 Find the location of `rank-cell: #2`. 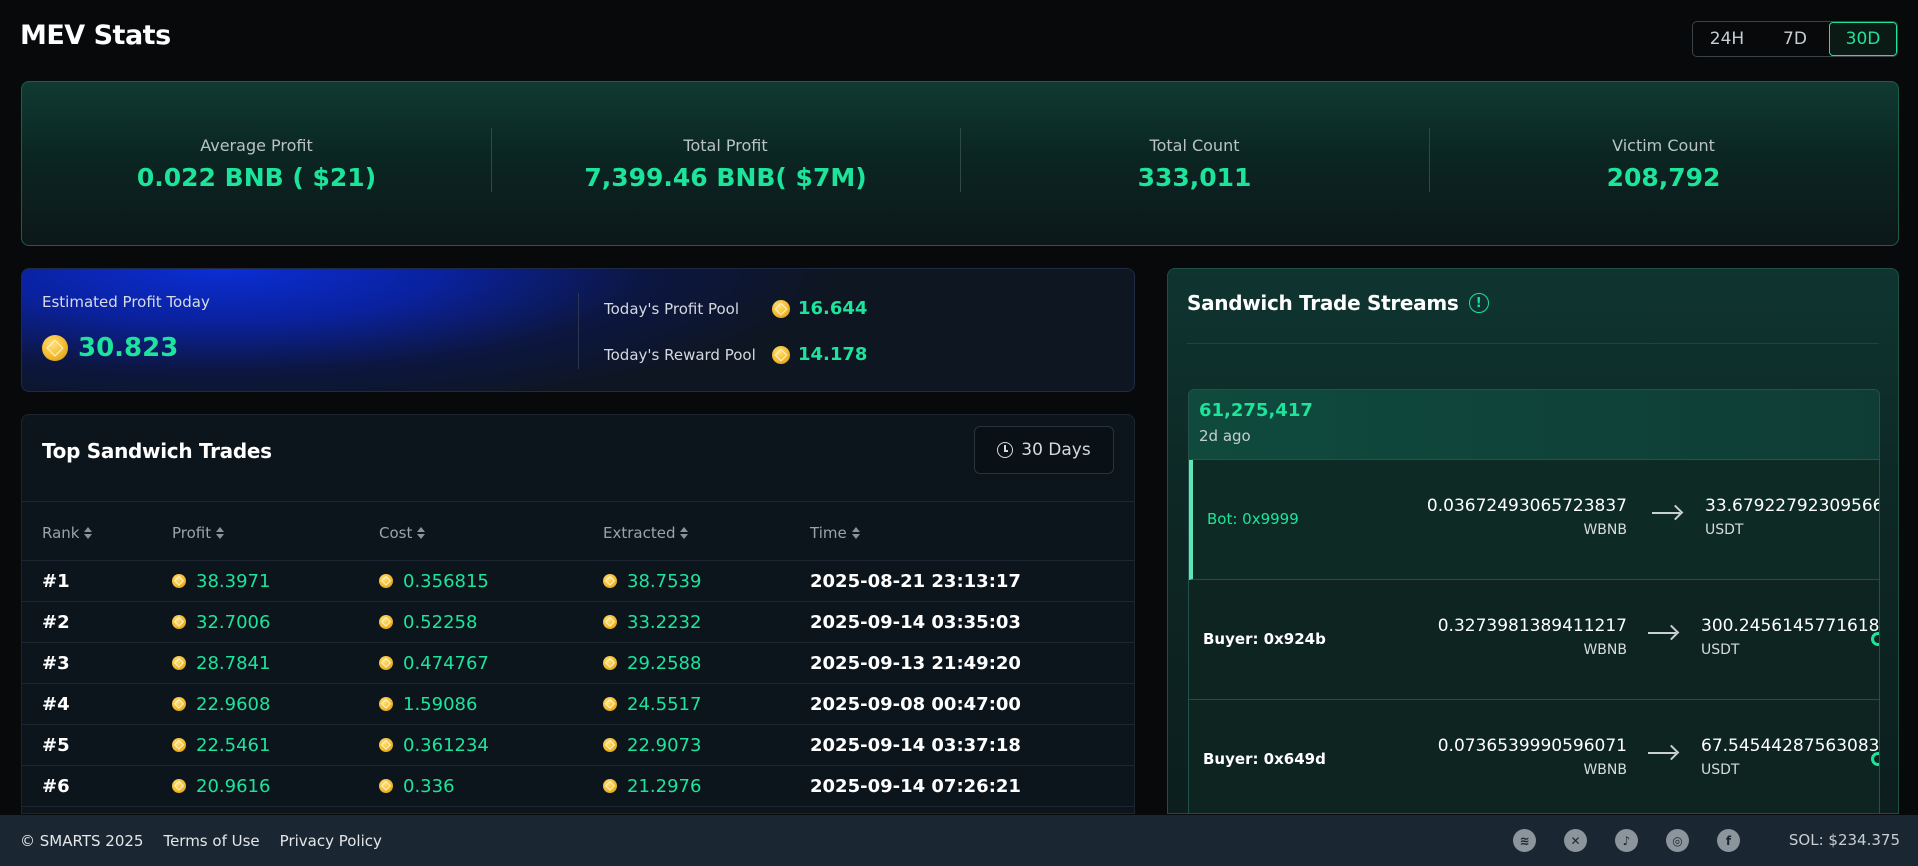

rank-cell: #2 is located at coordinates (56, 622).